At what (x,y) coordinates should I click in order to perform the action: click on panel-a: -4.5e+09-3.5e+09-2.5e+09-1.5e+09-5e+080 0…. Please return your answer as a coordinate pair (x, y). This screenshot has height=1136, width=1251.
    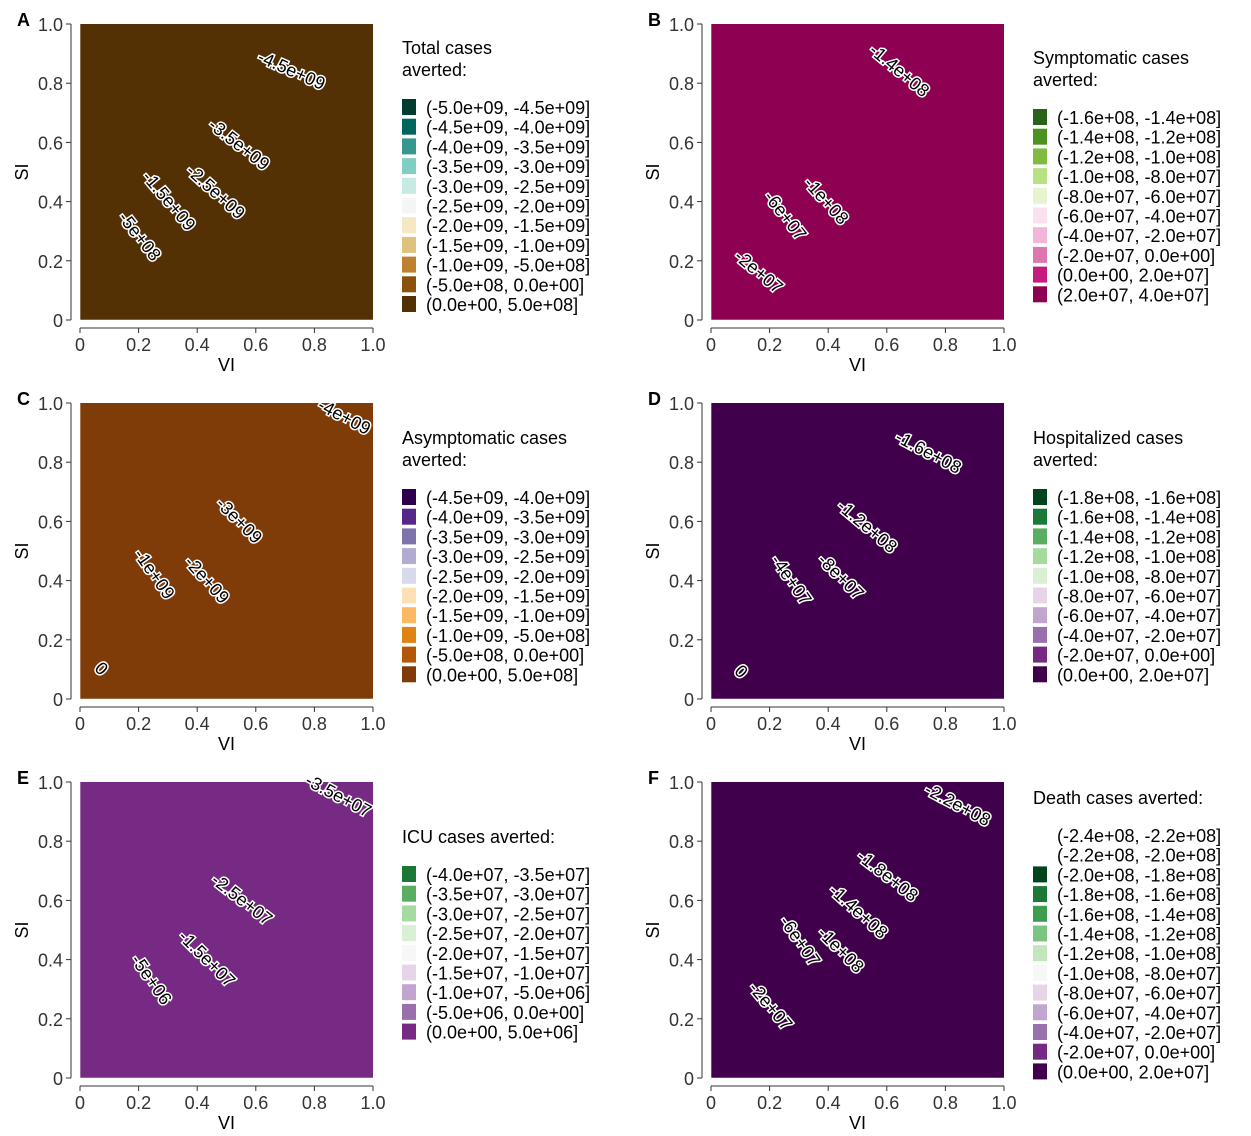
    Looking at the image, I should click on (301, 192).